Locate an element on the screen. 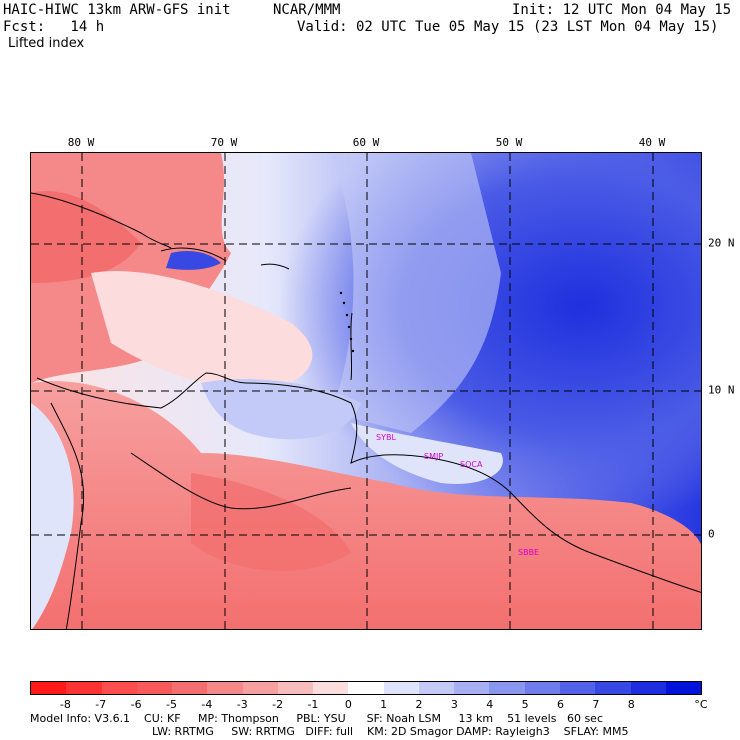  lat-label-0: 0 is located at coordinates (711, 534).